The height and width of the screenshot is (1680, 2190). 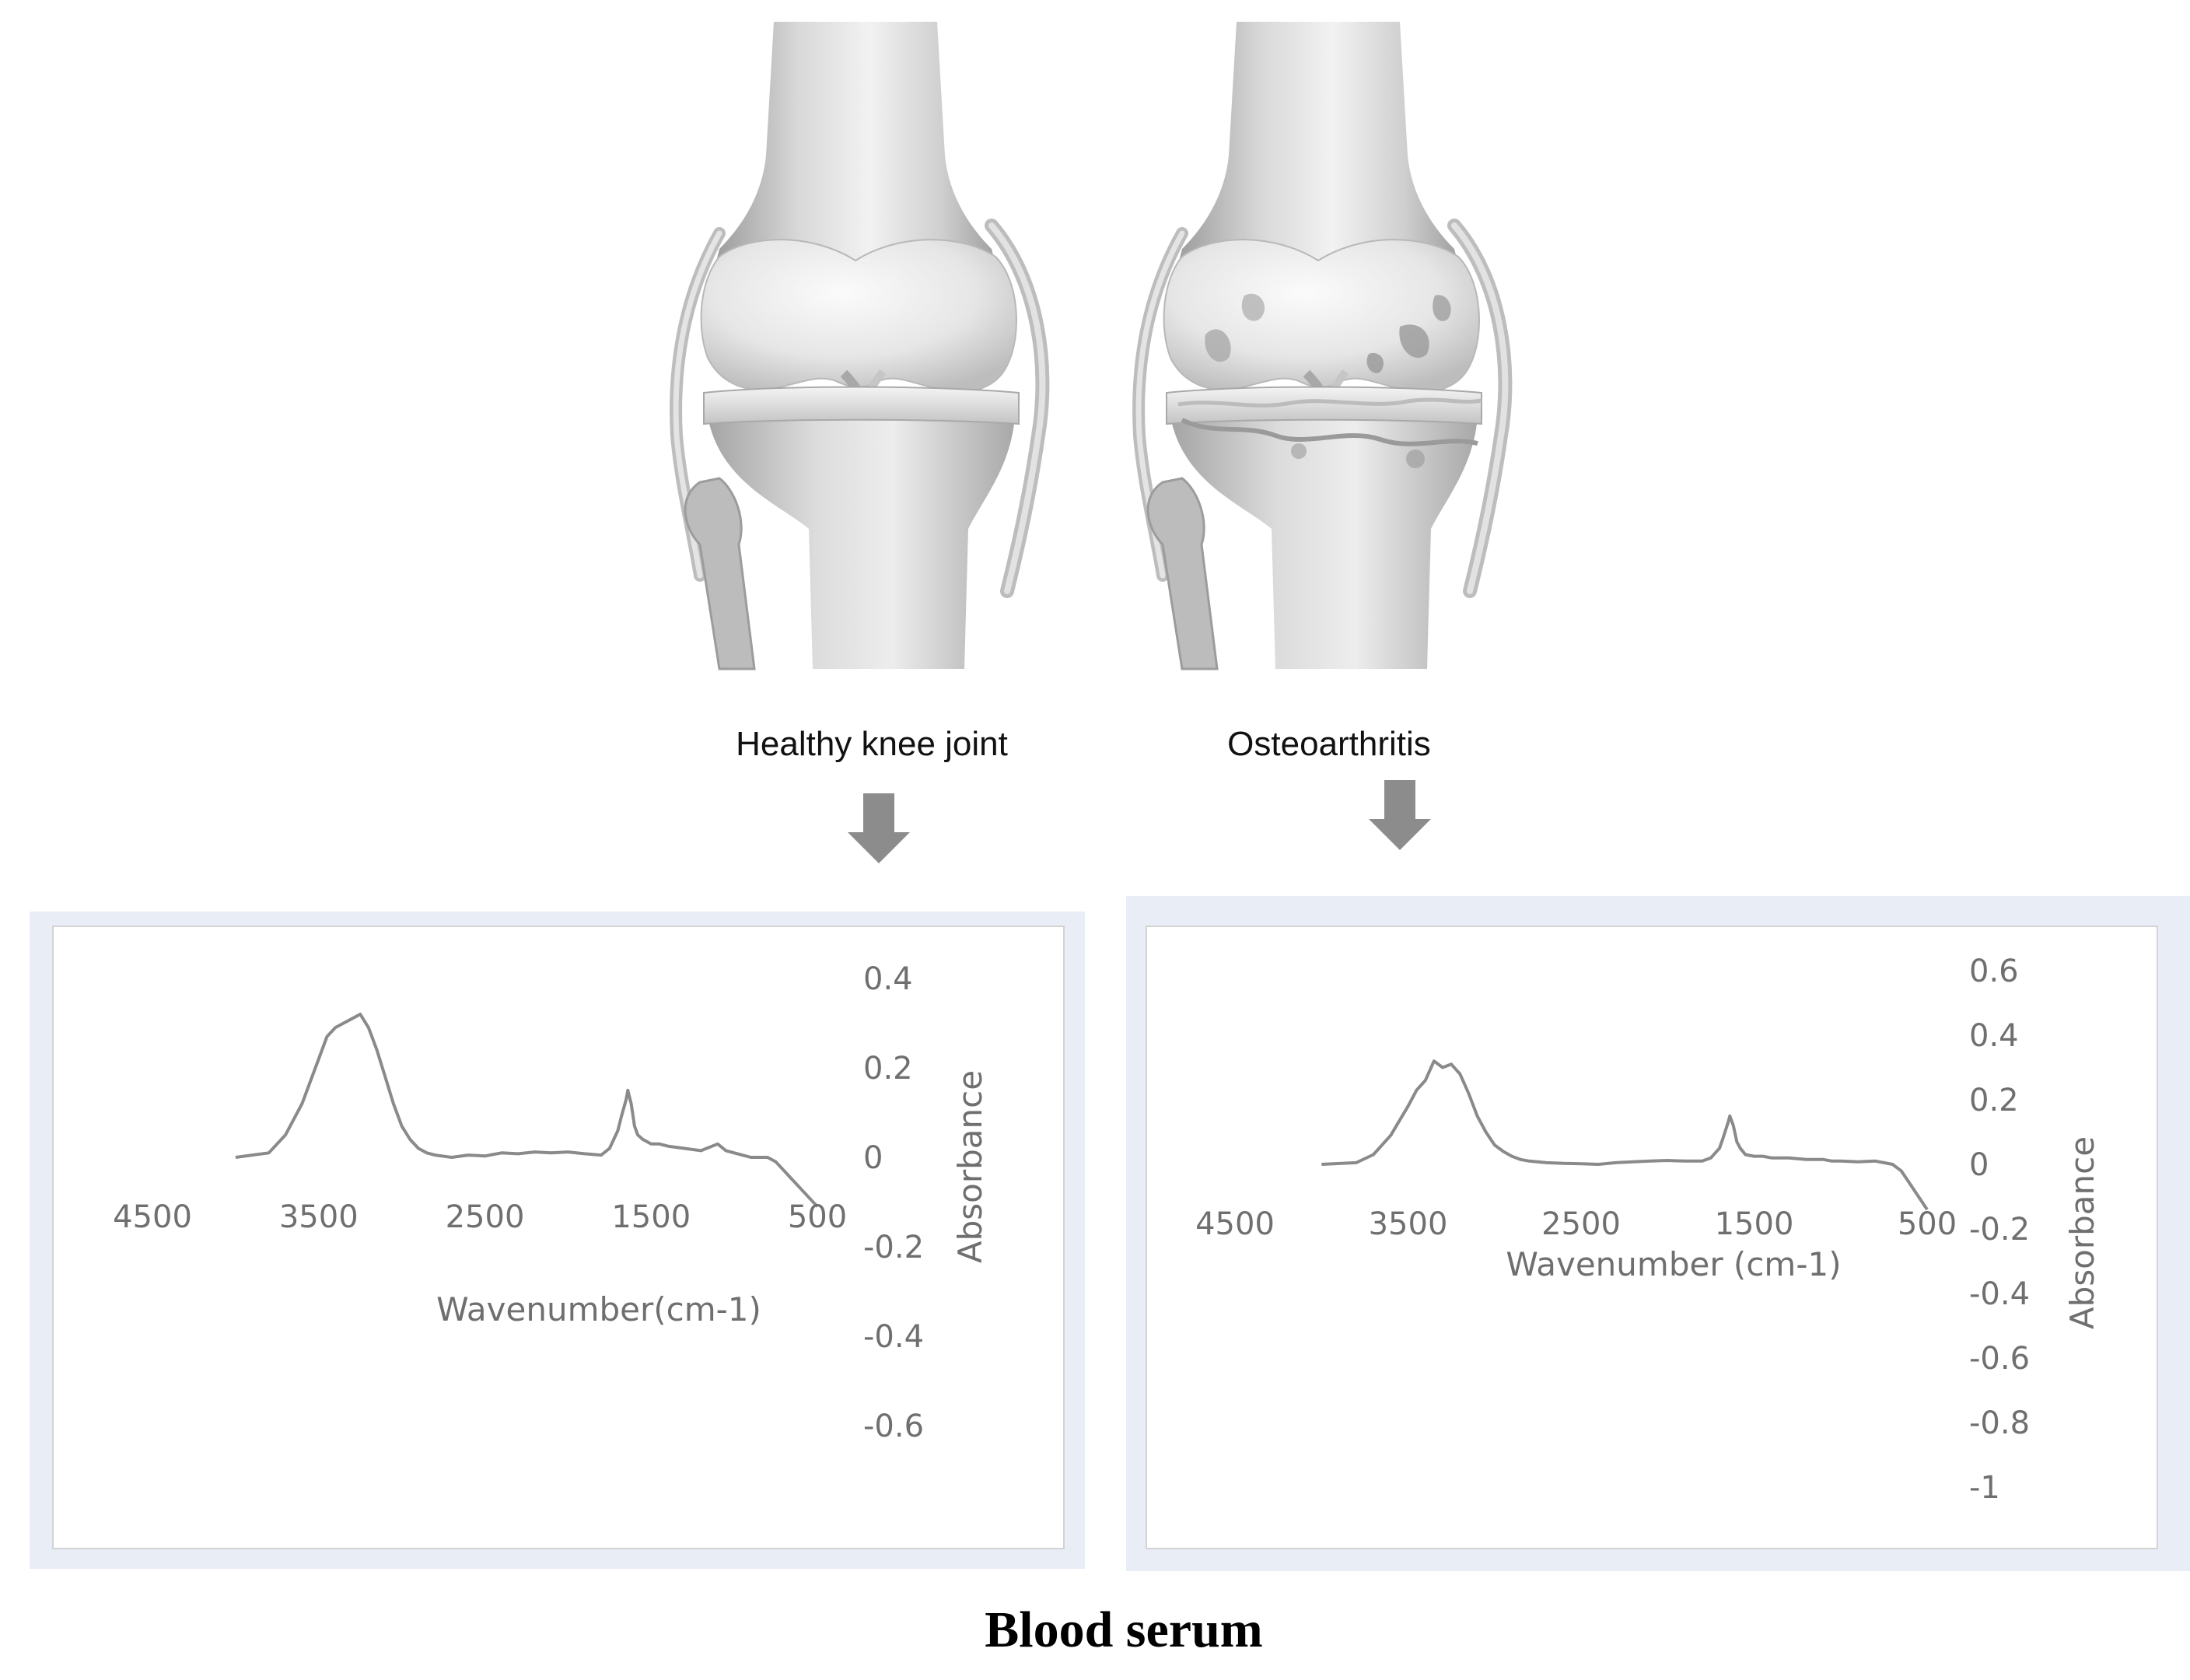 What do you see at coordinates (1322, 345) in the screenshot?
I see `osteoarthritis-knee-illustration` at bounding box center [1322, 345].